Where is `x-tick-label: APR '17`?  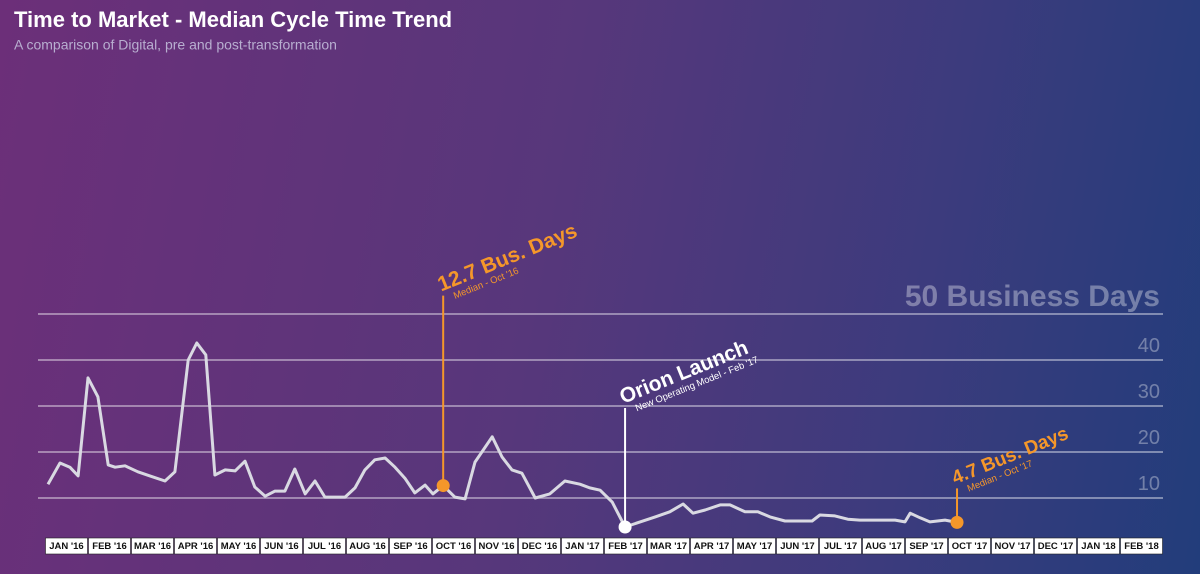 x-tick-label: APR '17 is located at coordinates (712, 546).